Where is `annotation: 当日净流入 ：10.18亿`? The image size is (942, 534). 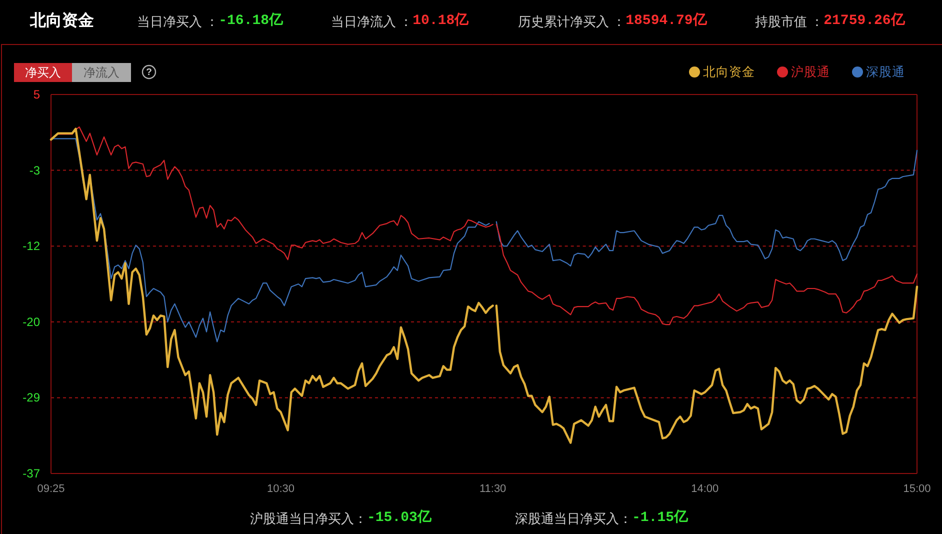 annotation: 当日净流入 ：10.18亿 is located at coordinates (400, 21).